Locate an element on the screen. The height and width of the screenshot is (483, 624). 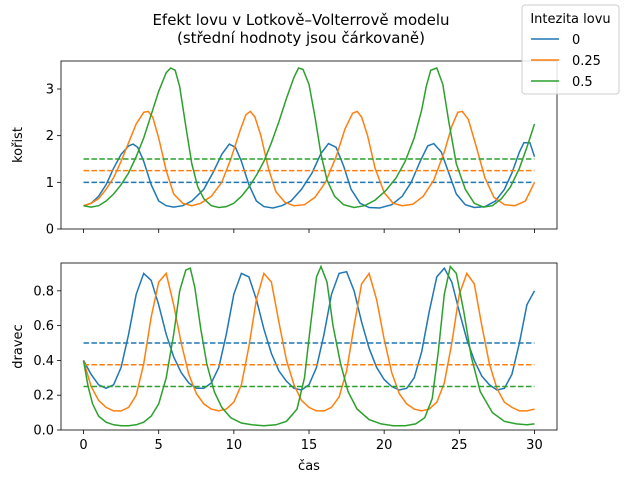
prey-y-tick-label: 0 is located at coordinates (50, 230).